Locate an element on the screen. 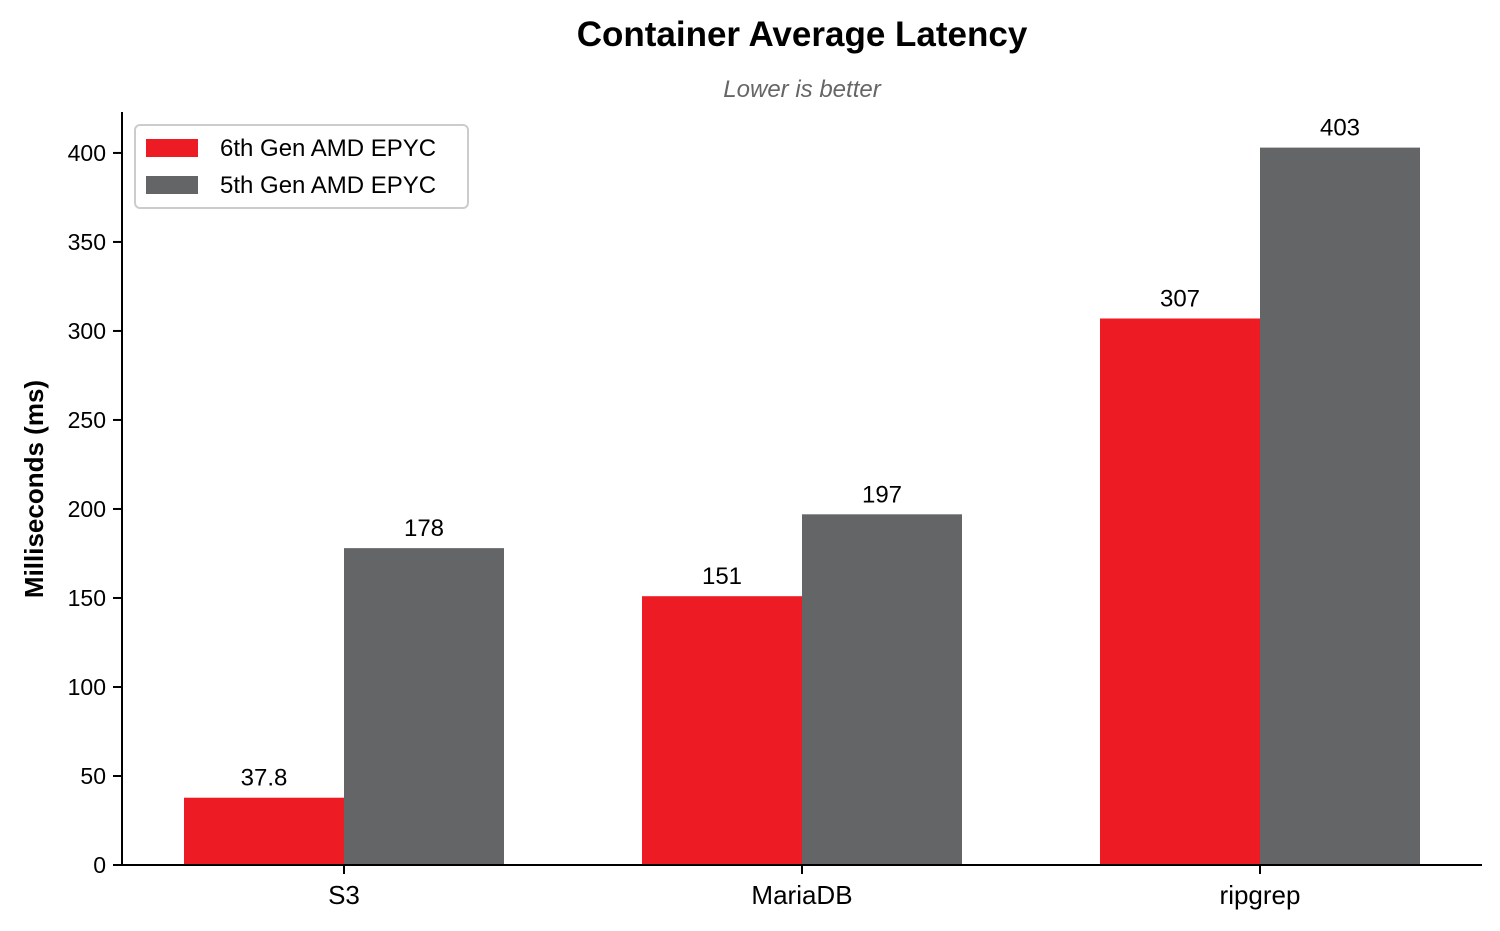  data-label: 37.8 is located at coordinates (264, 778).